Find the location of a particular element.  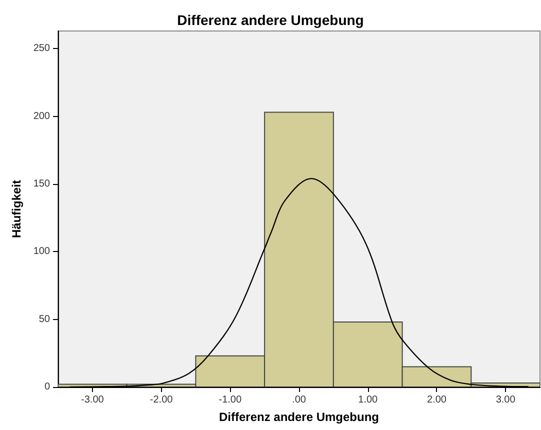

y-tick-label: 50 is located at coordinates (44, 319).